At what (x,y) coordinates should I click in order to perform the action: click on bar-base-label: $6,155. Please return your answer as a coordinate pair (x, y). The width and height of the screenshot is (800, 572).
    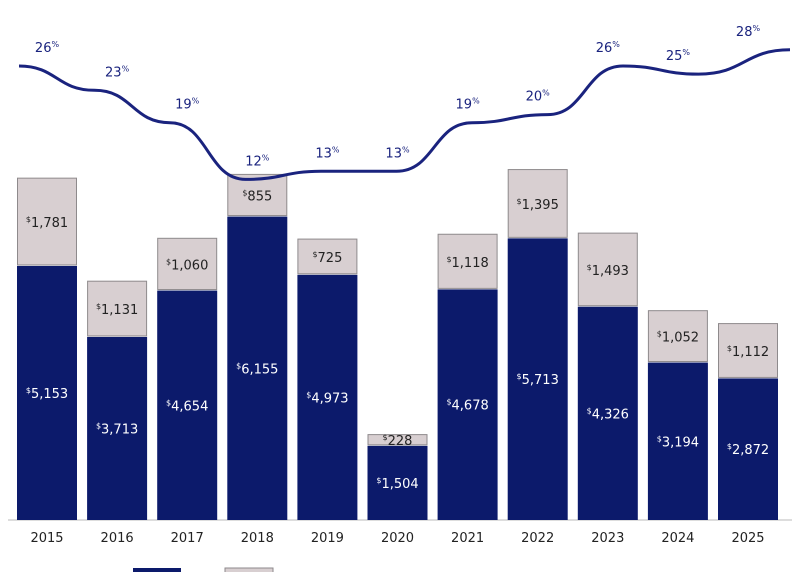
    Looking at the image, I should click on (257, 369).